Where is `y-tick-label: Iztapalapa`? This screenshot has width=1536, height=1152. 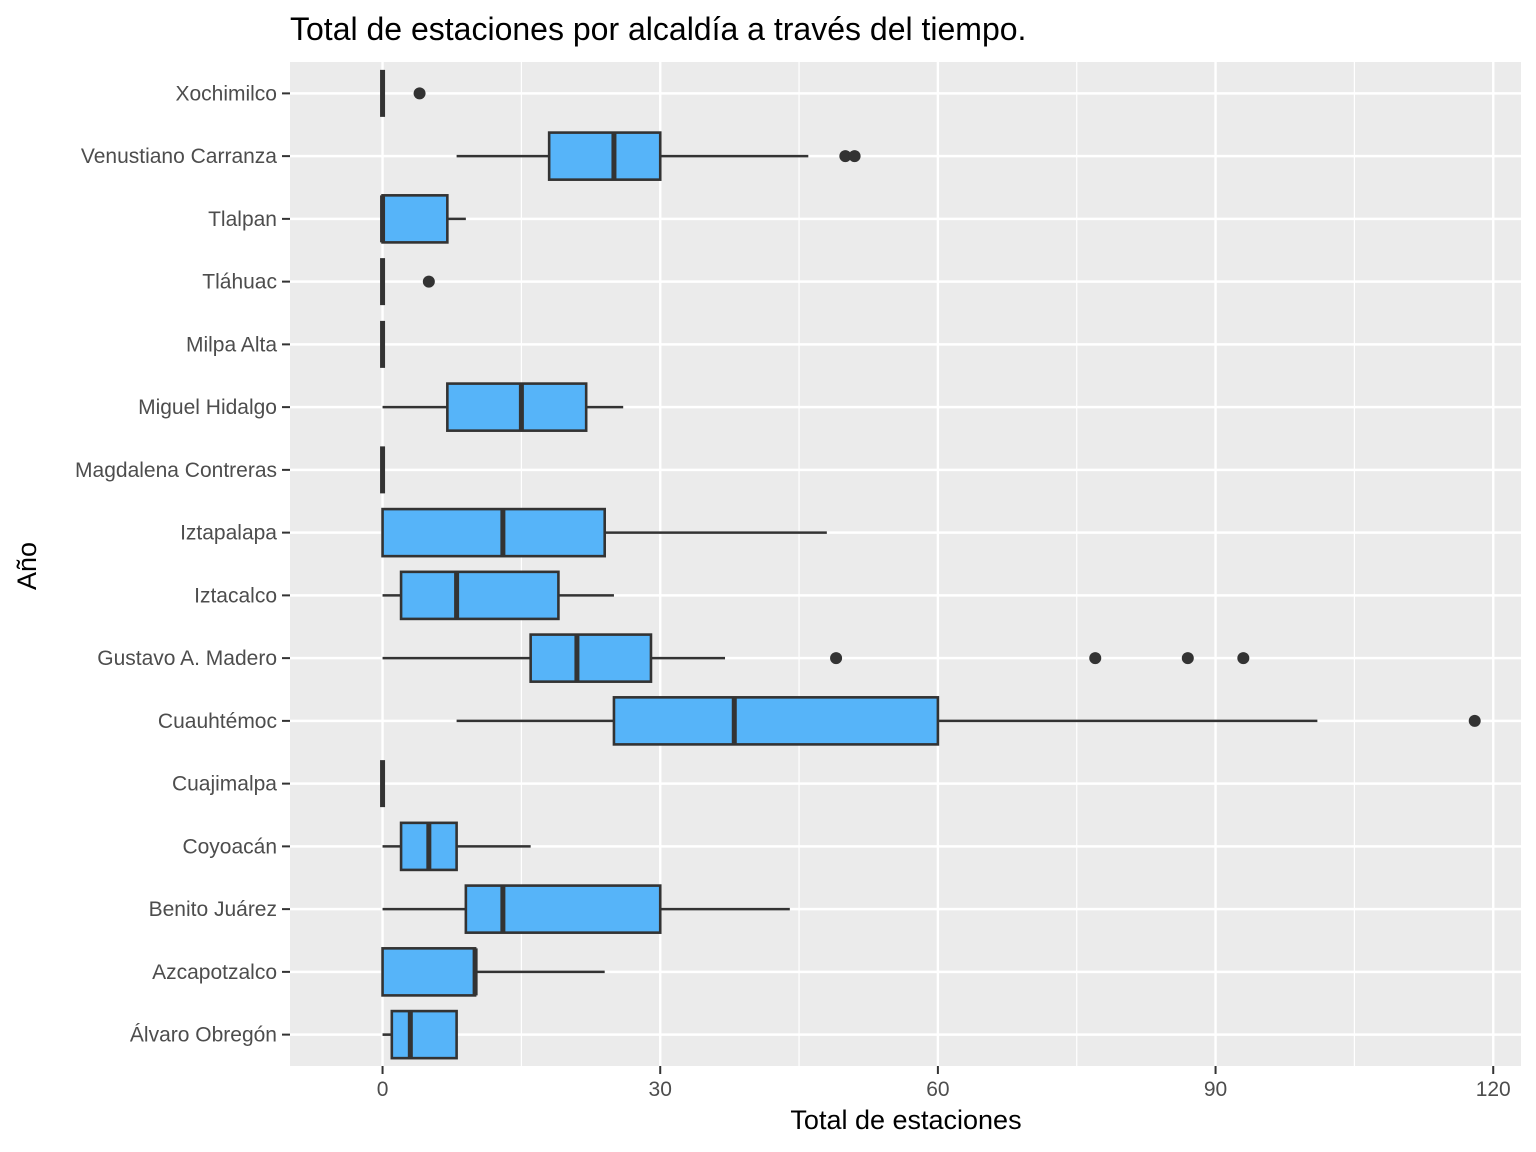
y-tick-label: Iztapalapa is located at coordinates (228, 533).